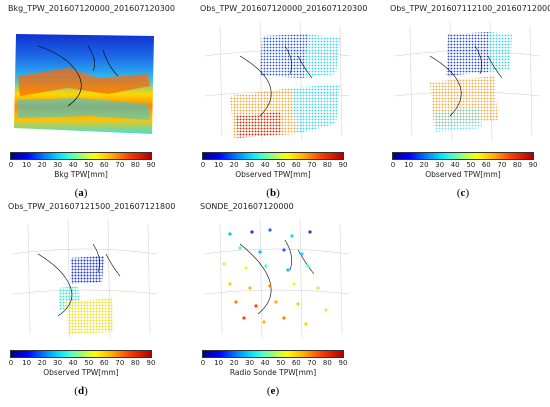 Image resolution: width=550 pixels, height=407 pixels. I want to click on map-radiosonde-tpw, so click(276, 279).